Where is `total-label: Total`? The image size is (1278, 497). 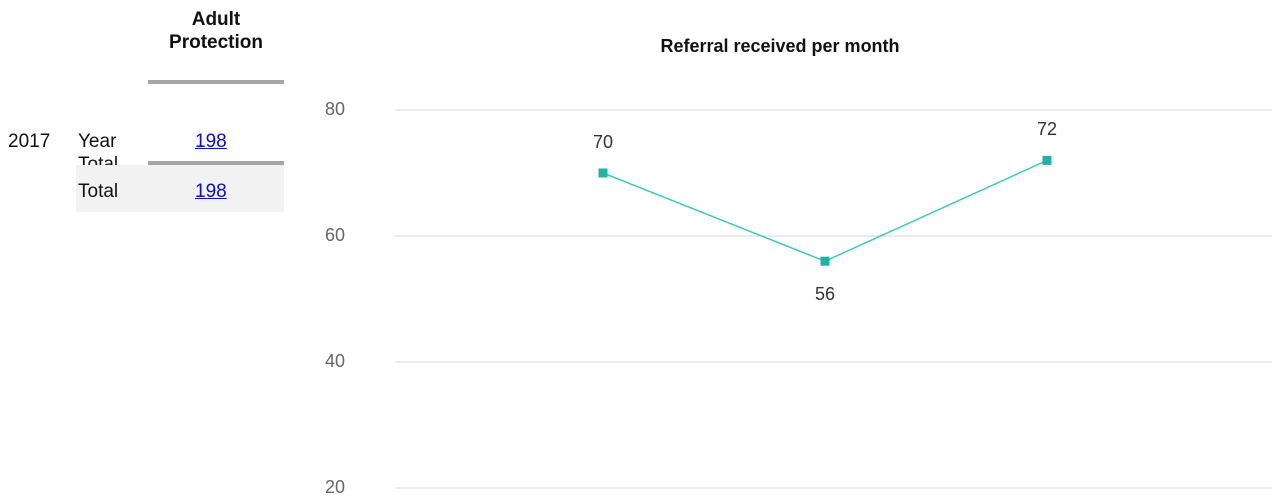
total-label: Total is located at coordinates (98, 191).